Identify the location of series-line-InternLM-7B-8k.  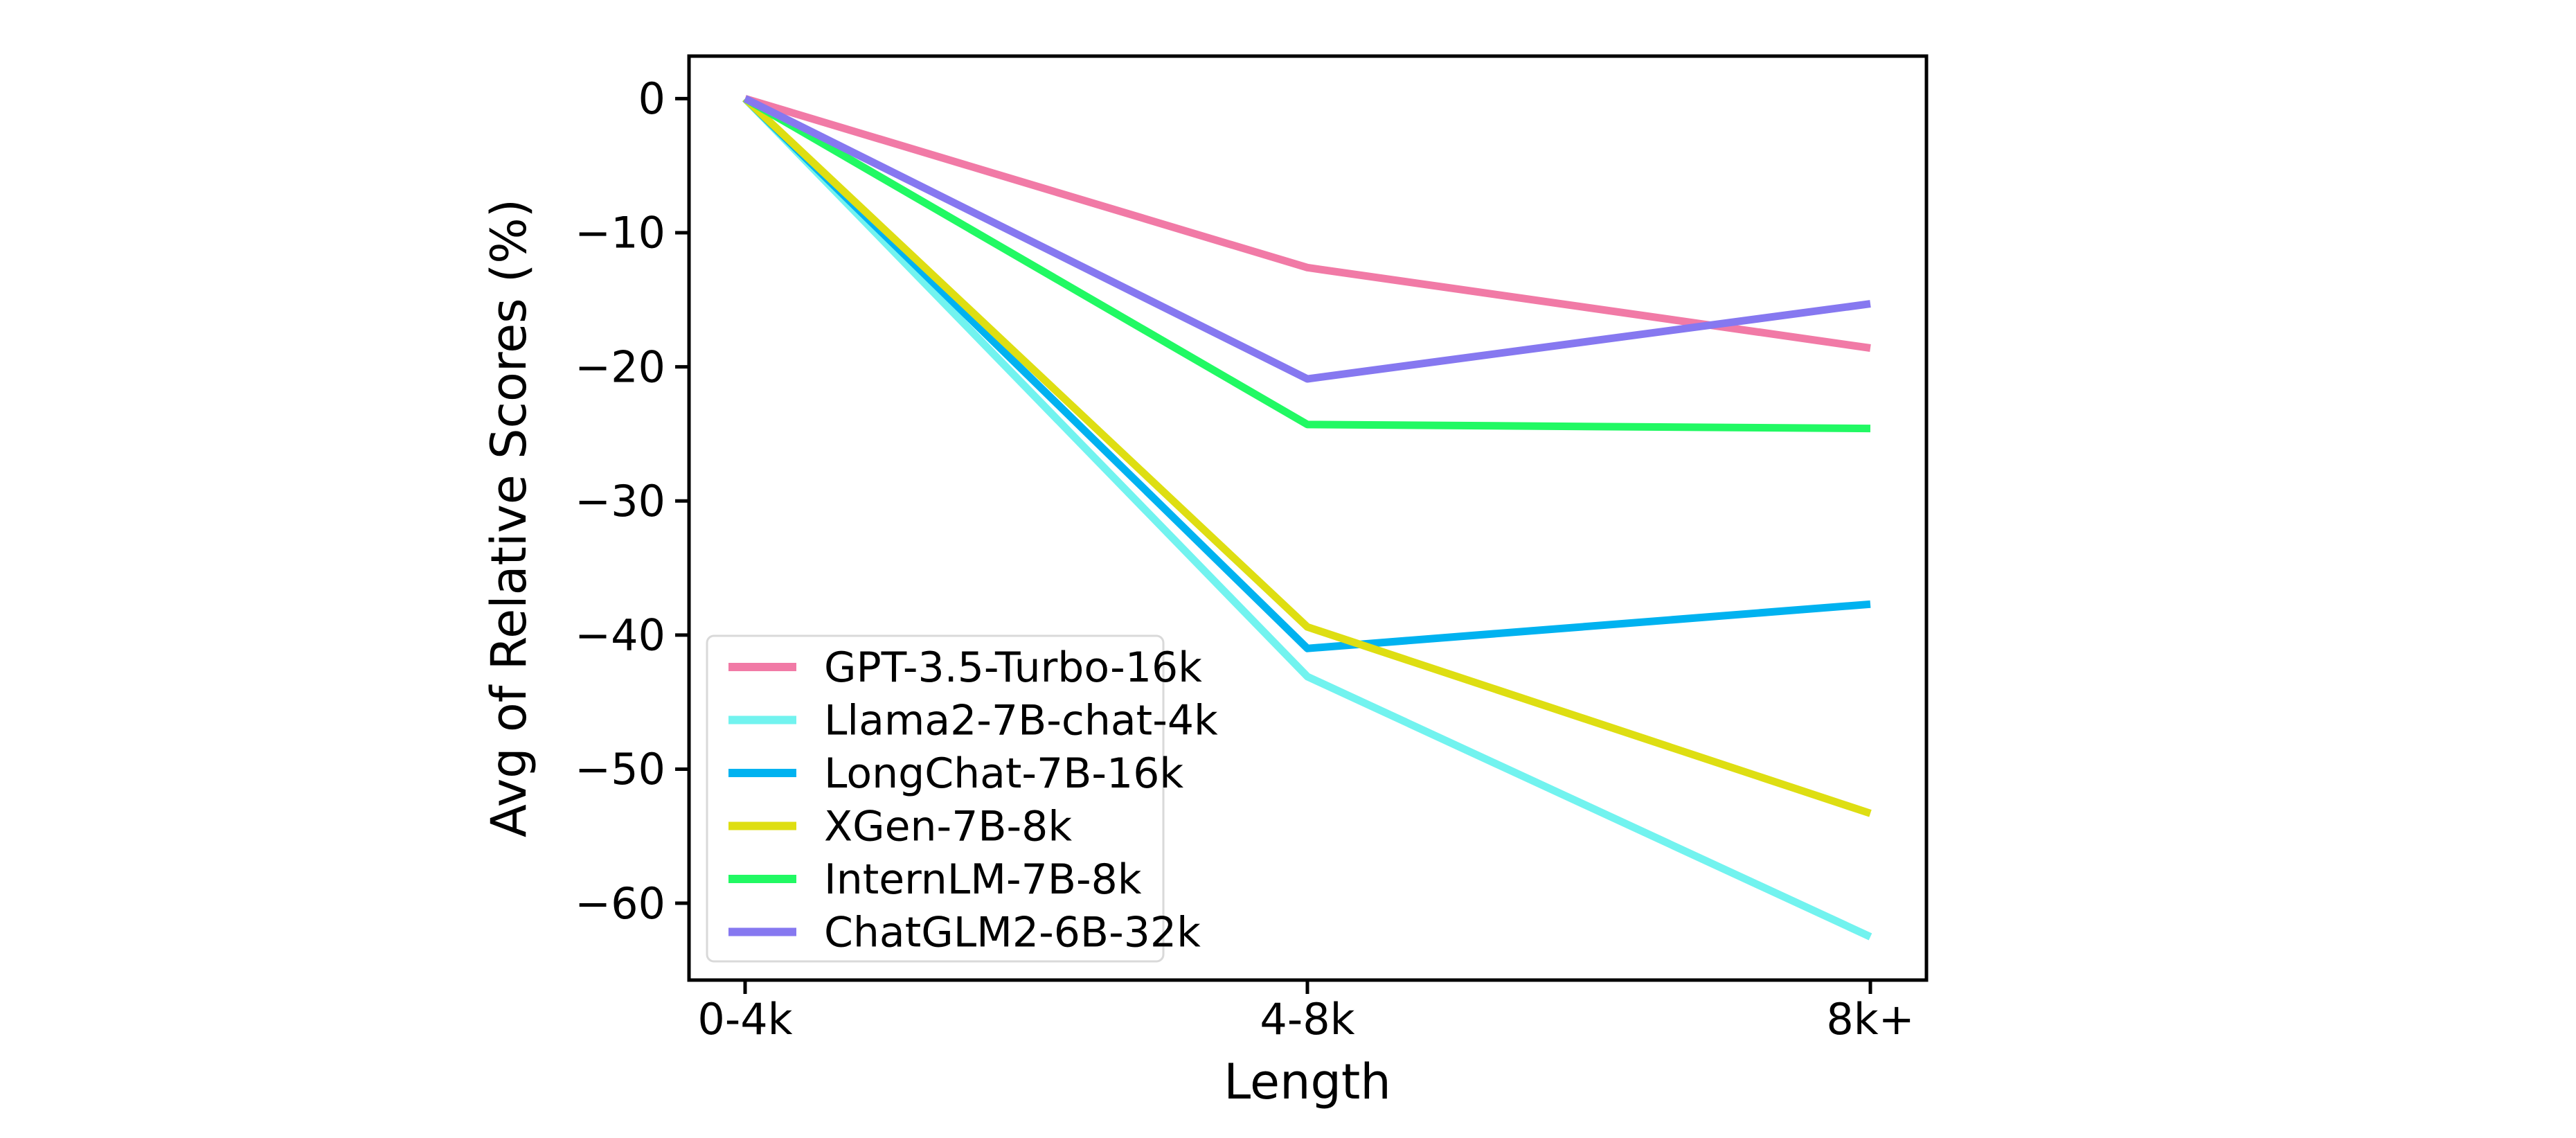
(1307, 264).